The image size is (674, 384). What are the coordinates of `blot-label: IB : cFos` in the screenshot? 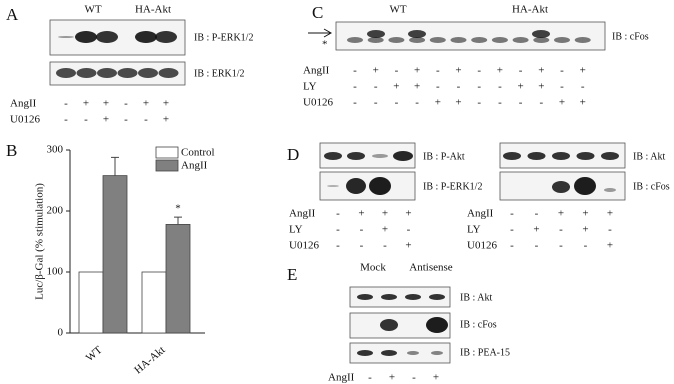 It's located at (478, 324).